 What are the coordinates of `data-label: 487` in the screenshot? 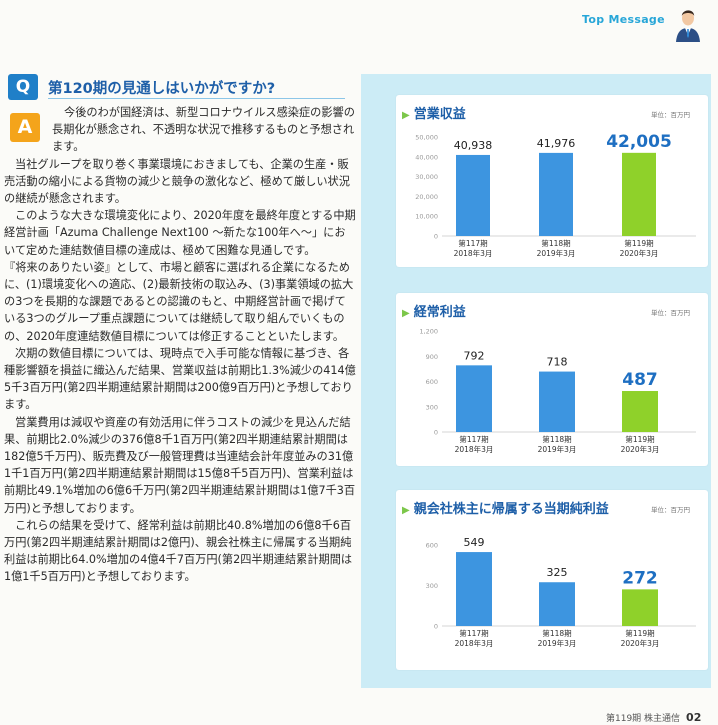 It's located at (640, 380).